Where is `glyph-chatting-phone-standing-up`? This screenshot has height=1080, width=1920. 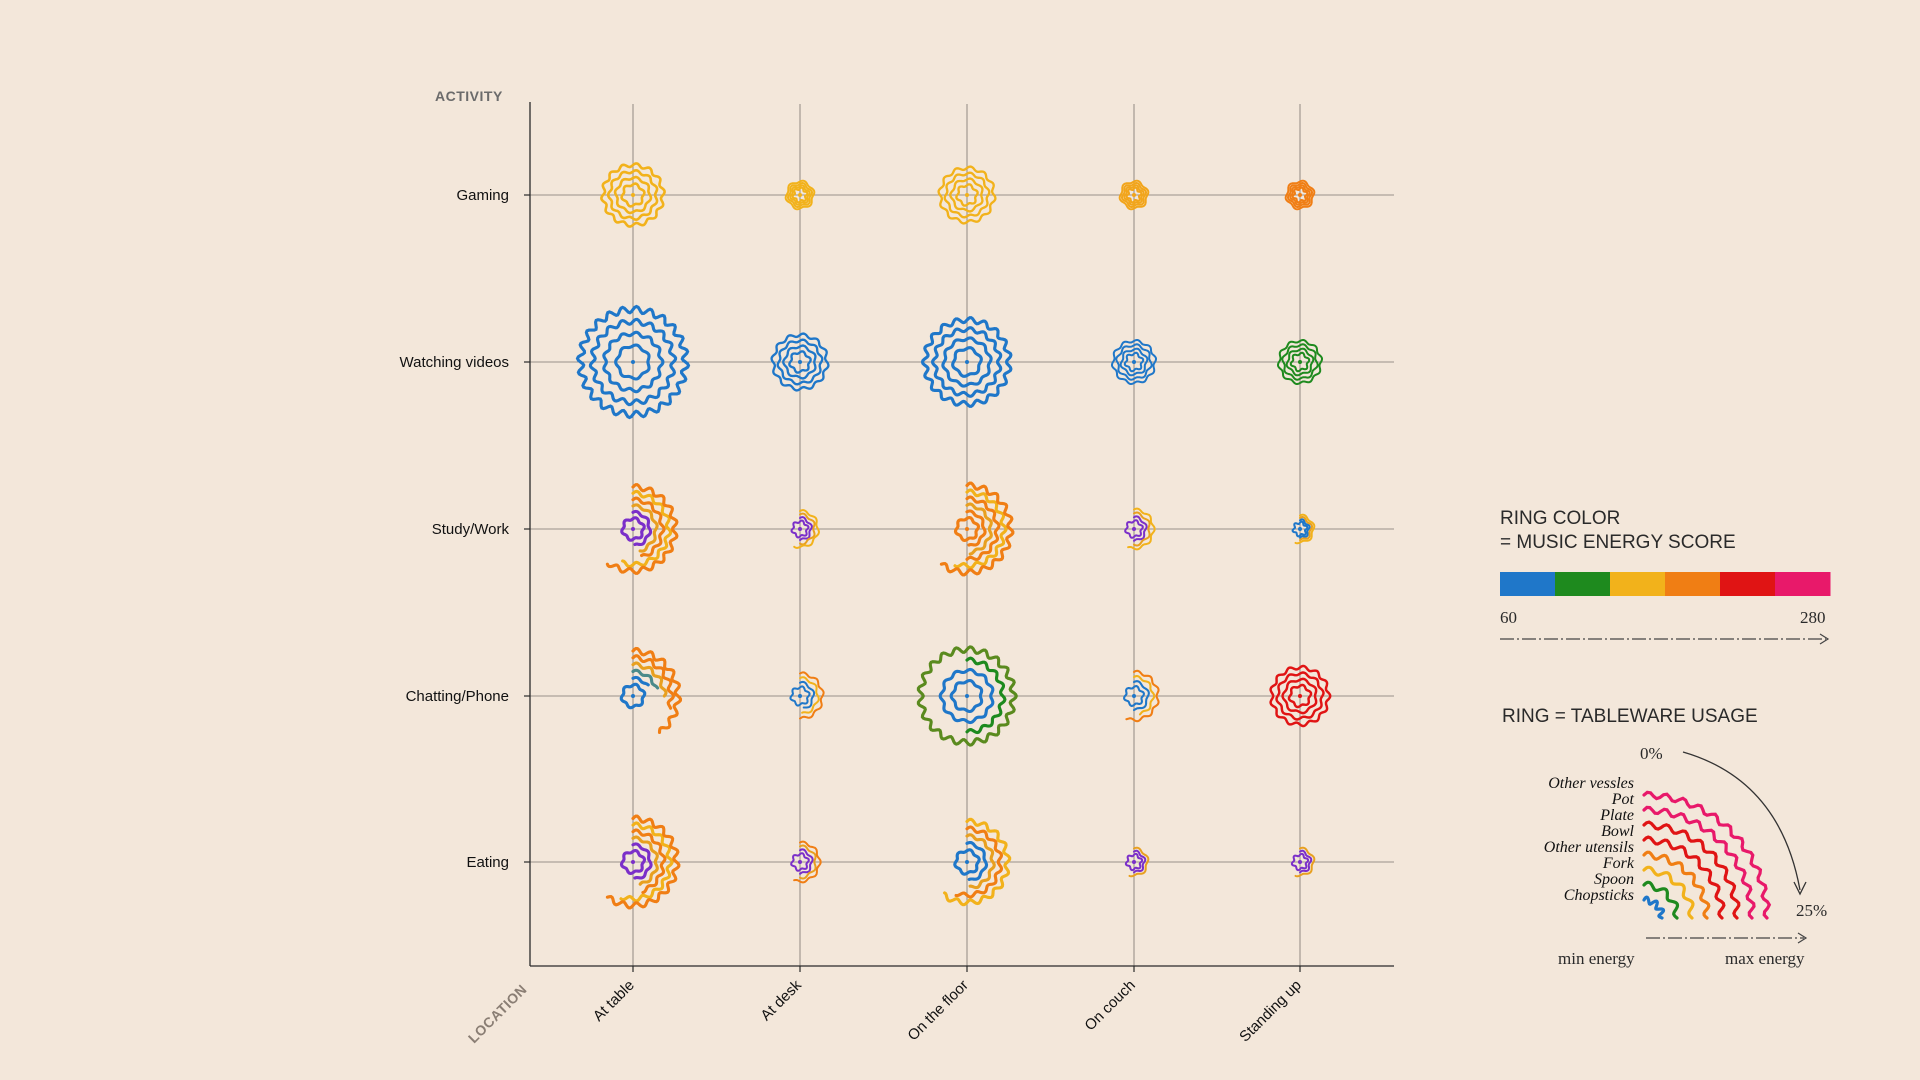
glyph-chatting-phone-standing-up is located at coordinates (1300, 696).